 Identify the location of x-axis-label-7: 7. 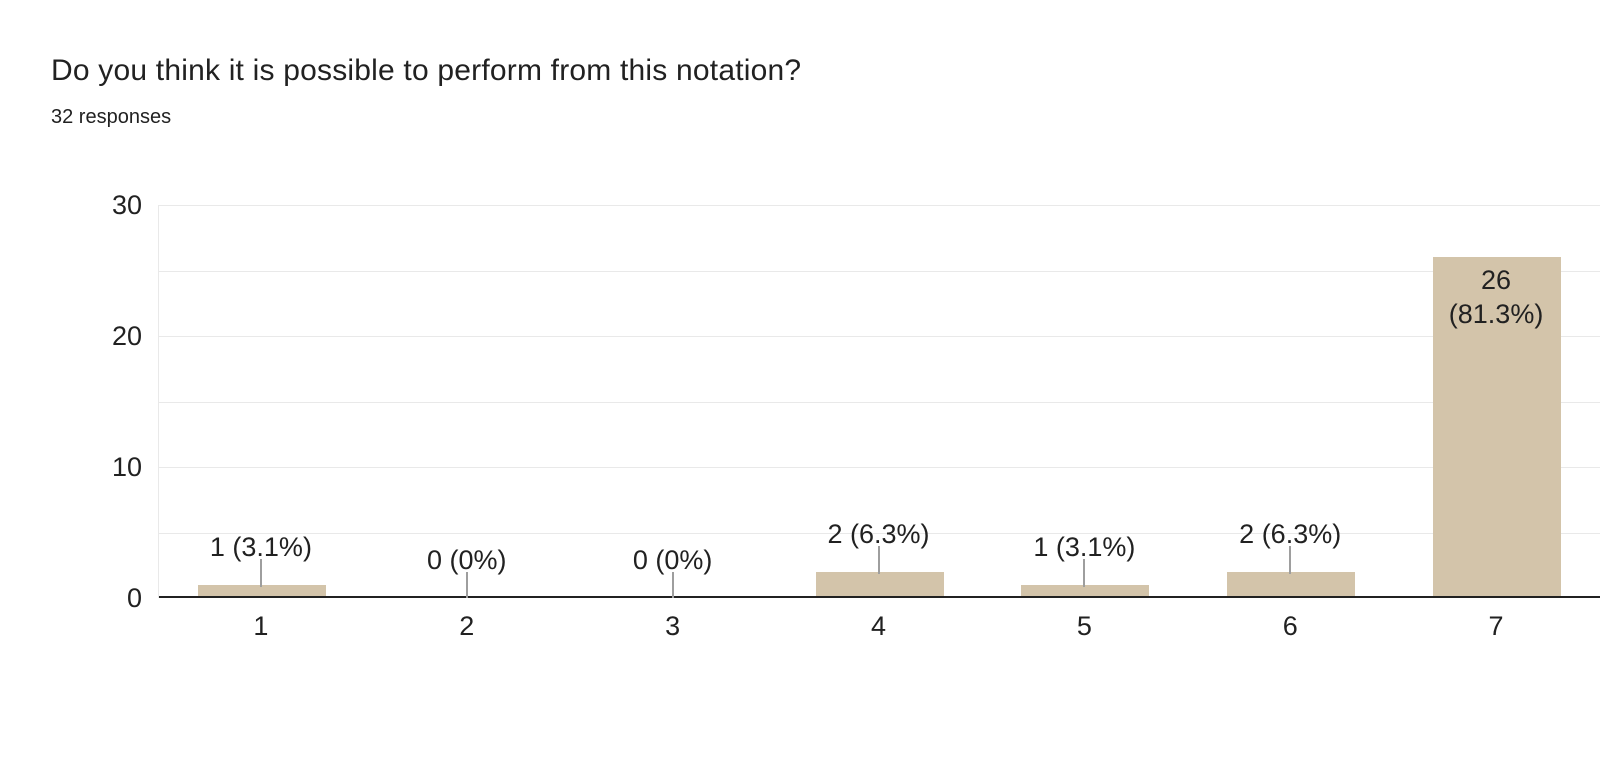
(1496, 626).